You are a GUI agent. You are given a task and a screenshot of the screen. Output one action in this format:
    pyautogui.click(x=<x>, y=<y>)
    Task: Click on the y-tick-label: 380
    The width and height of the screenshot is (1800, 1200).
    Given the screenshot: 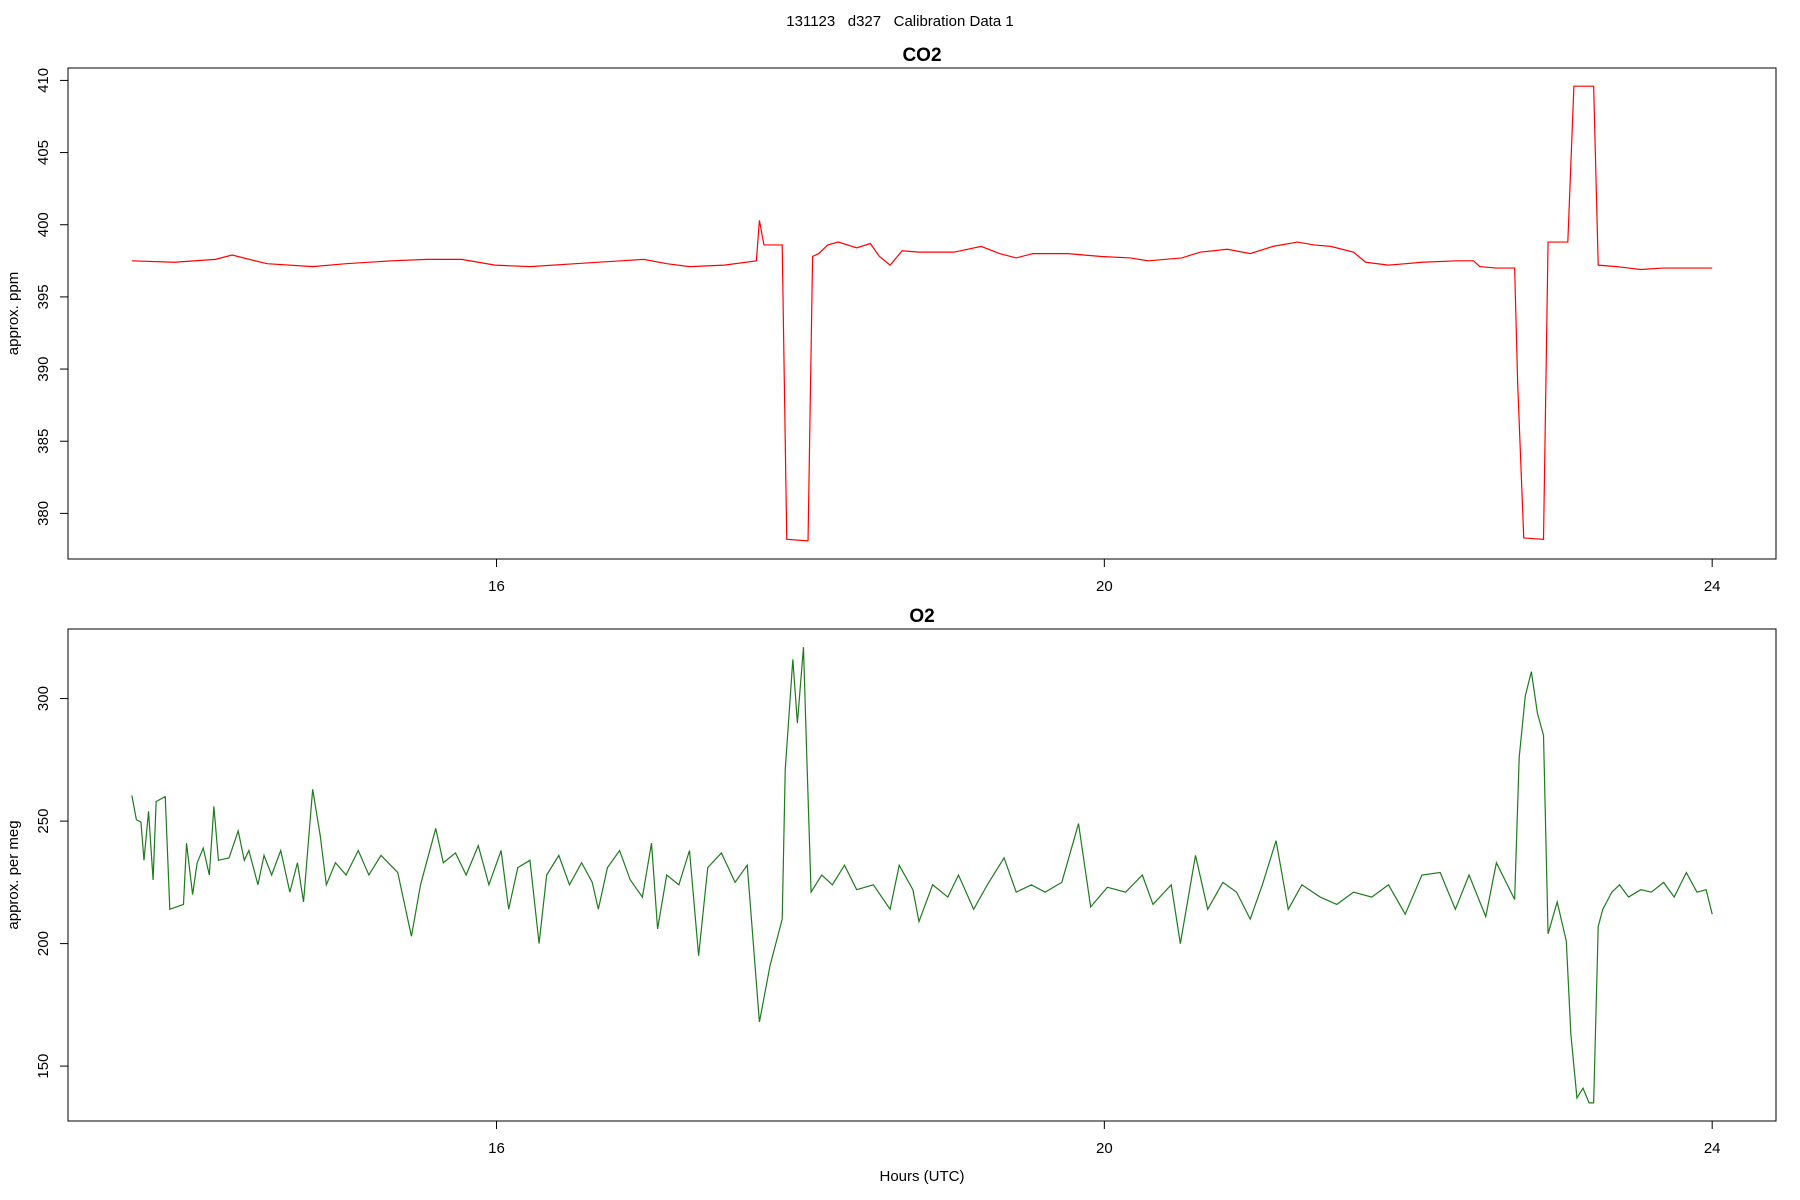 What is the action you would take?
    pyautogui.click(x=43, y=513)
    